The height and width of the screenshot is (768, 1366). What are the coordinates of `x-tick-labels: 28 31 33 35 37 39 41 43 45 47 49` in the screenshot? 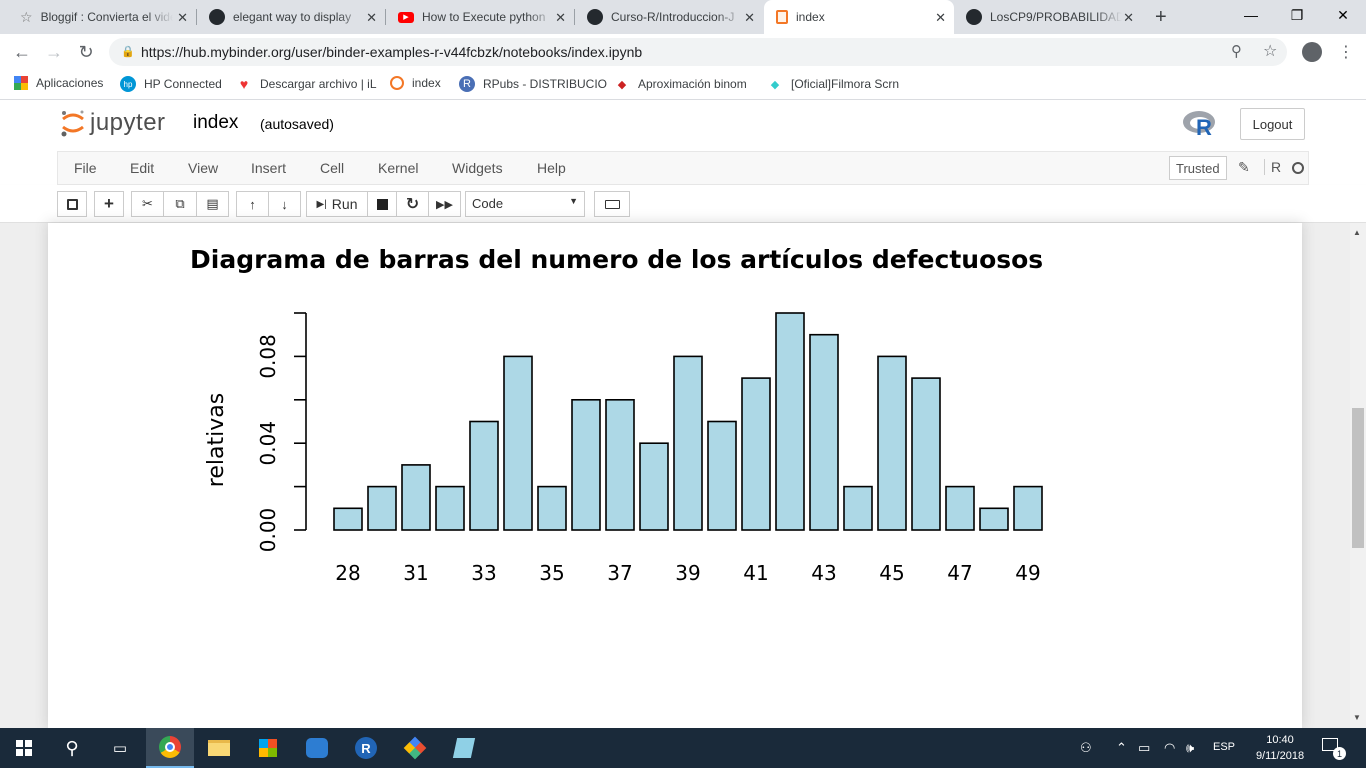 It's located at (687, 573).